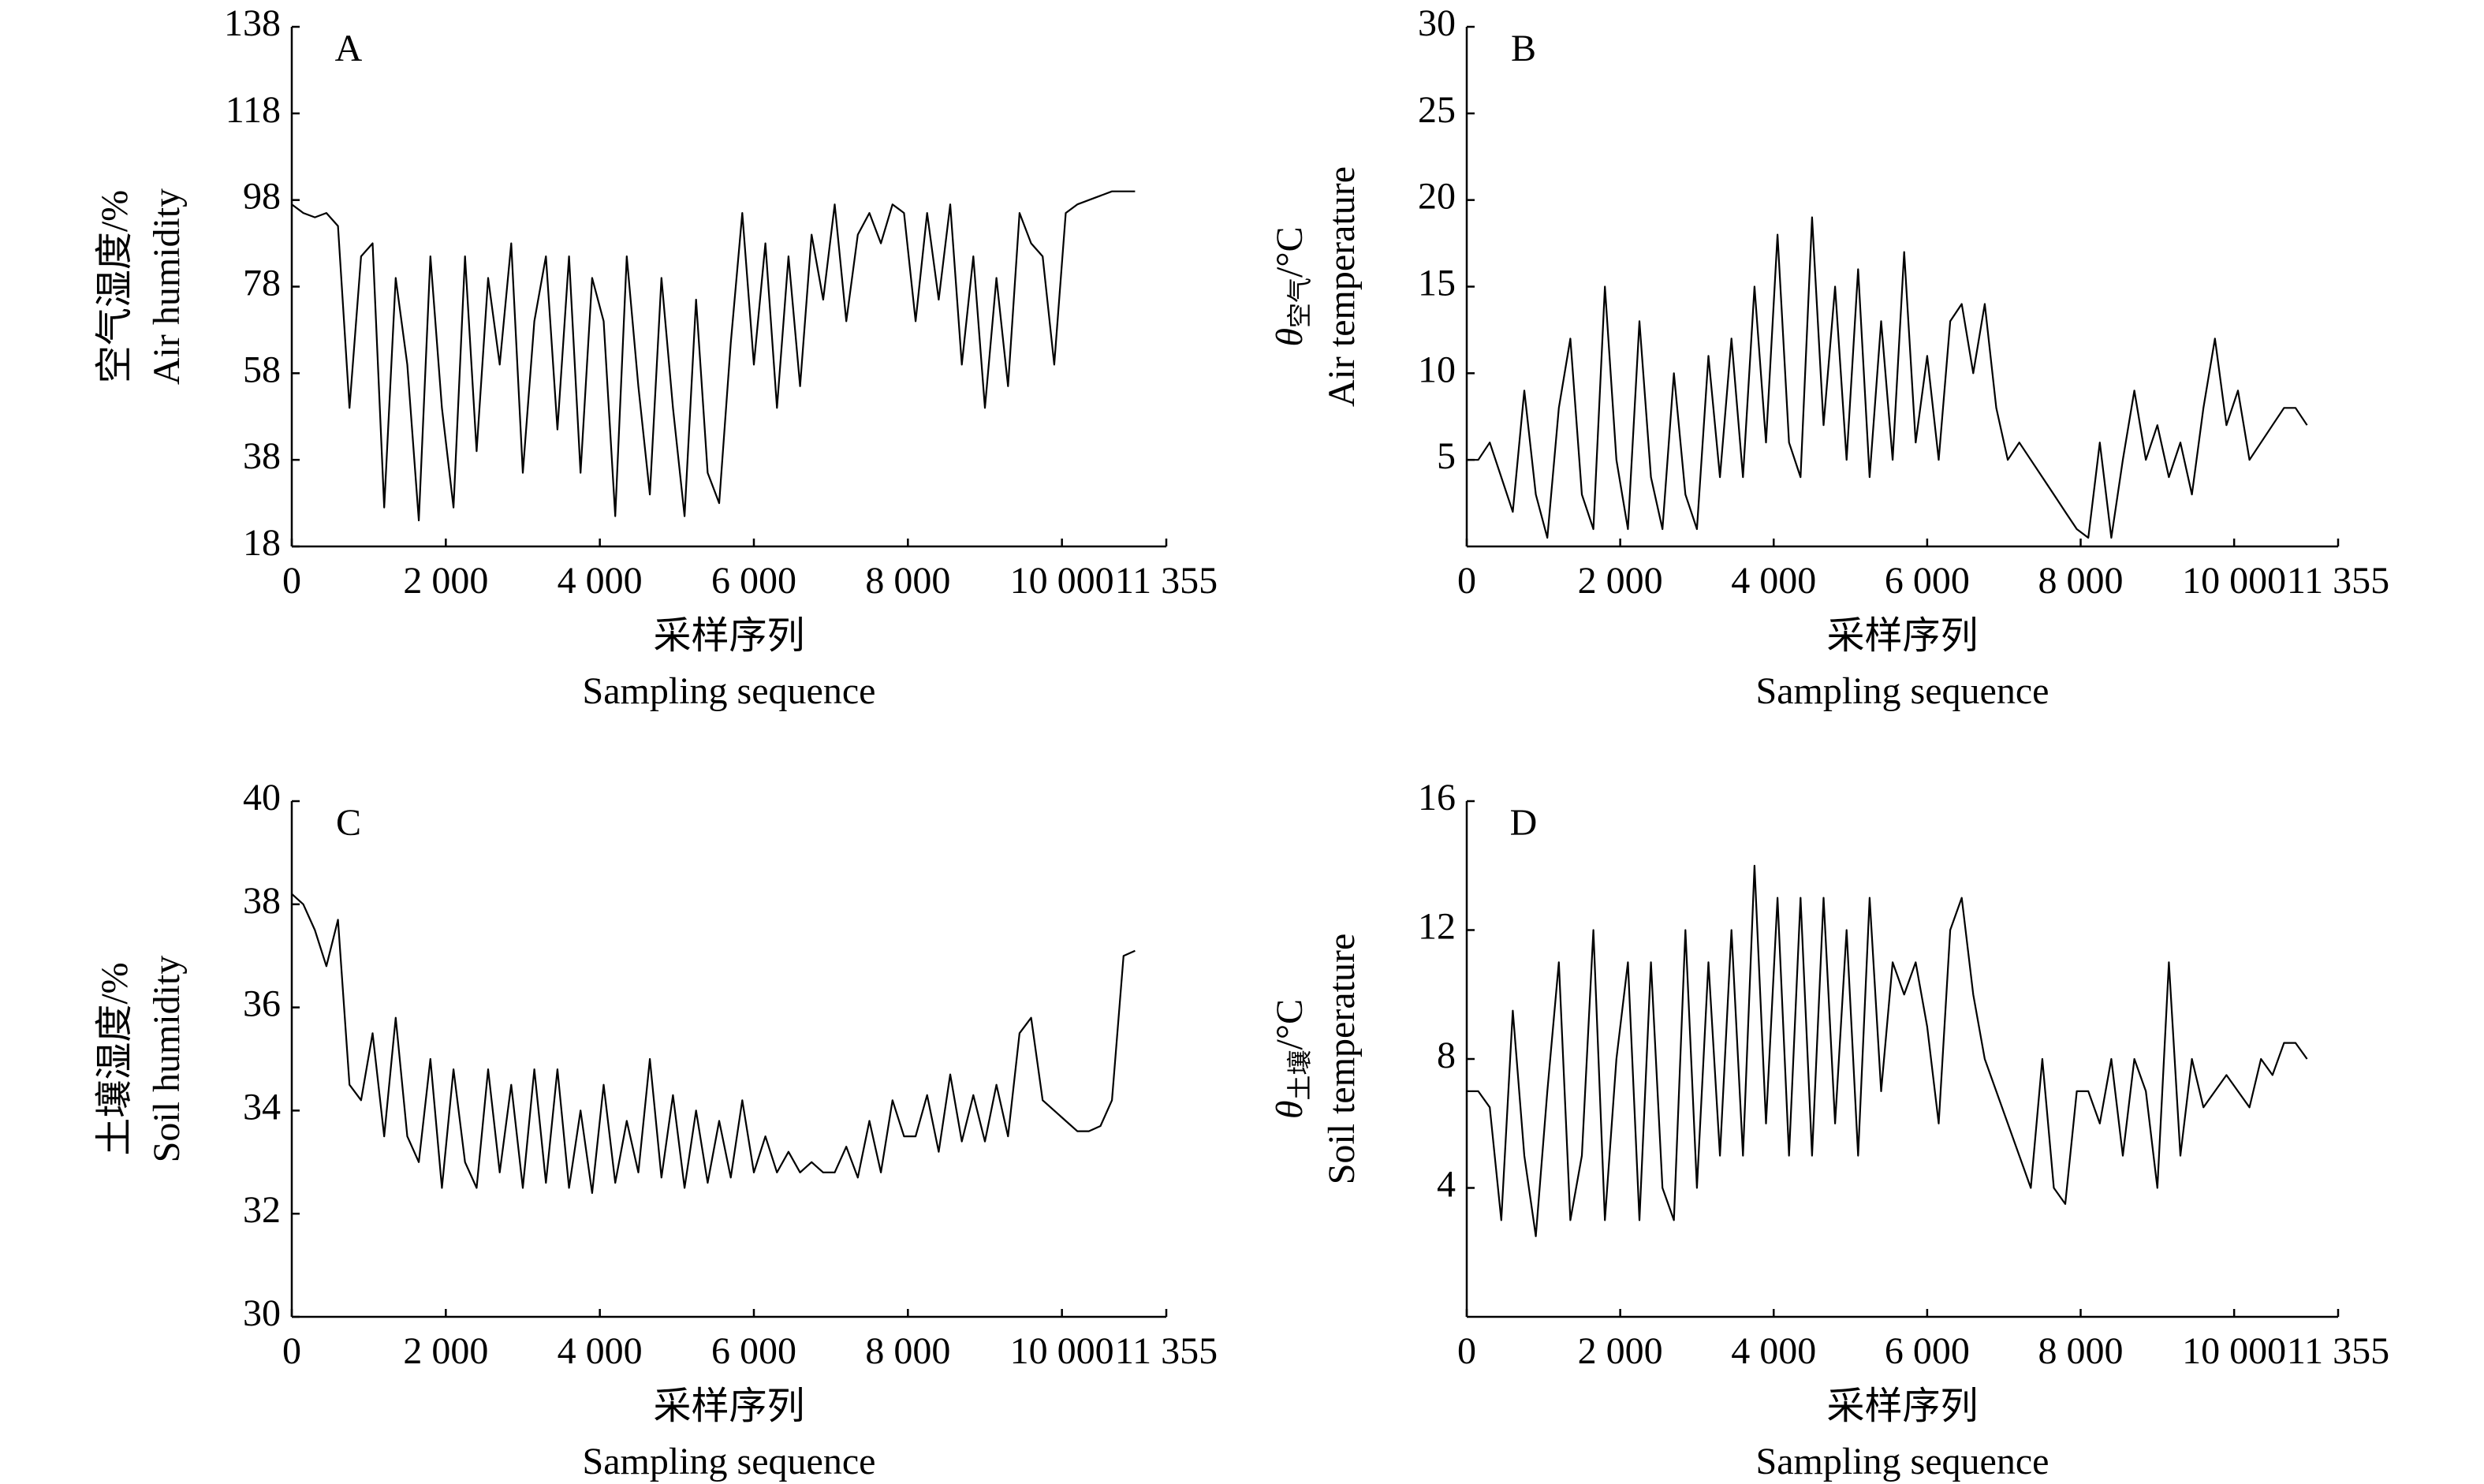 Image resolution: width=2484 pixels, height=1484 pixels. Describe the element at coordinates (1437, 110) in the screenshot. I see `y-tick-label: 25` at that location.